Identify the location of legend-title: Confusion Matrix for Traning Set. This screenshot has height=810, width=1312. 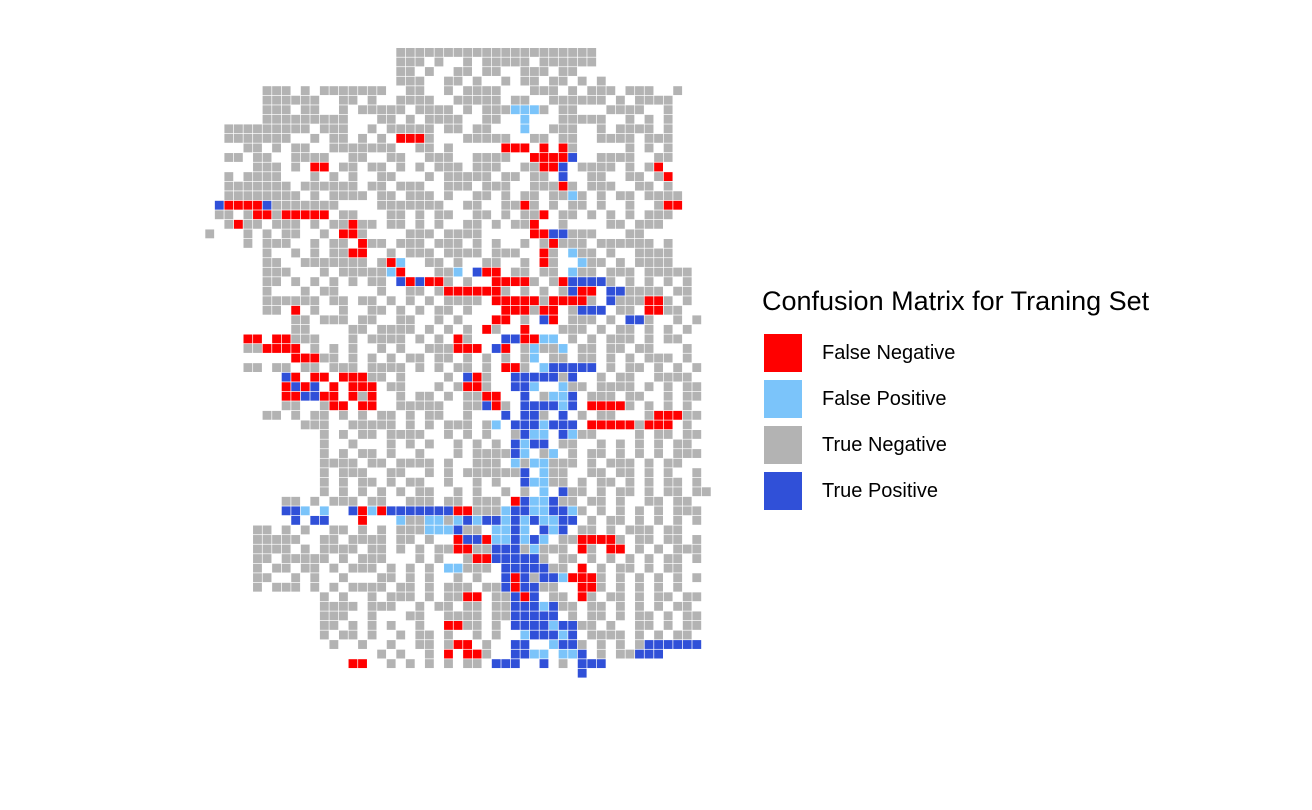
(956, 301).